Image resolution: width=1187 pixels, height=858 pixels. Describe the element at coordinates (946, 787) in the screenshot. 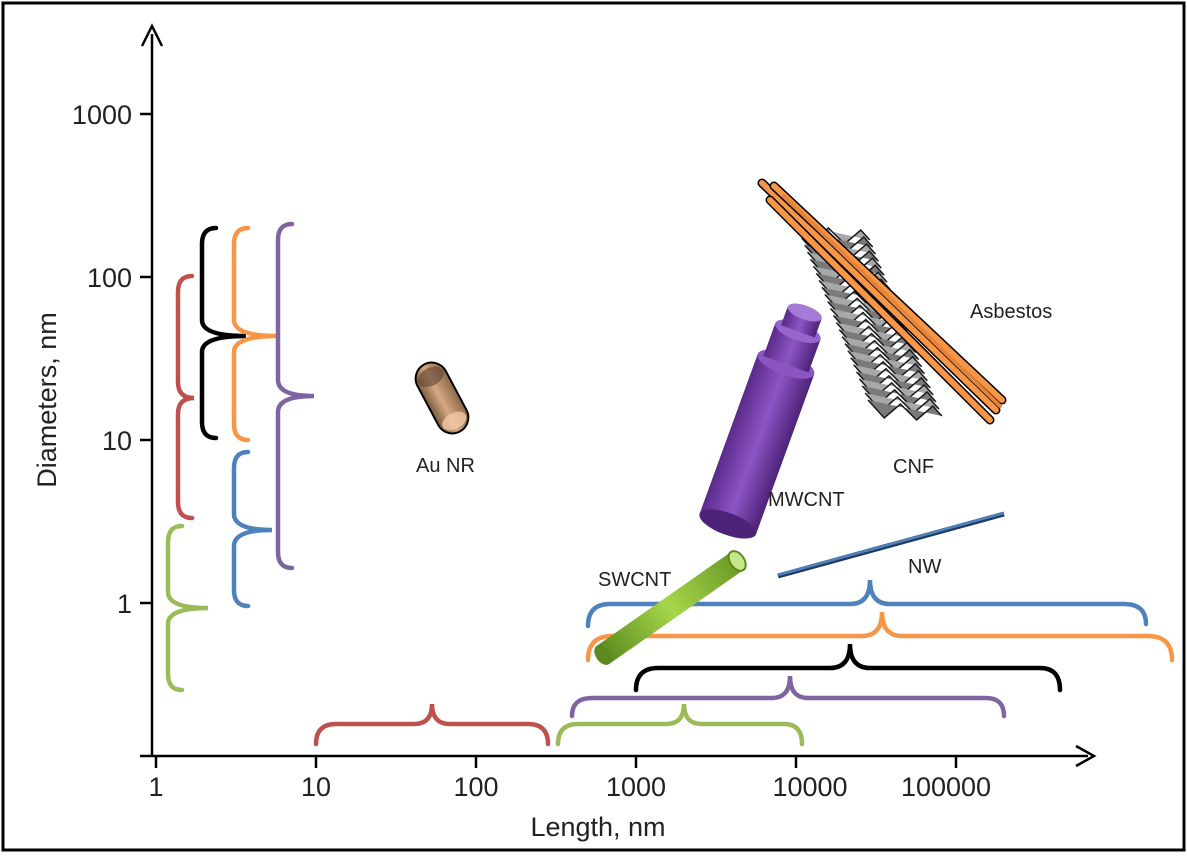

I see `x-tick-label: 100000` at that location.